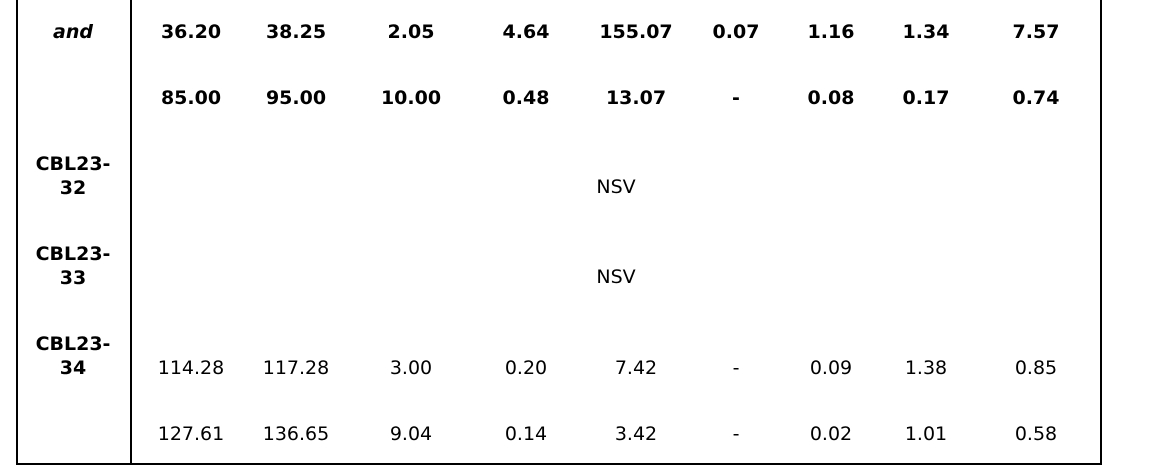 This screenshot has width=1149, height=474. What do you see at coordinates (526, 98) in the screenshot?
I see `cell-r1-c3: 0.48` at bounding box center [526, 98].